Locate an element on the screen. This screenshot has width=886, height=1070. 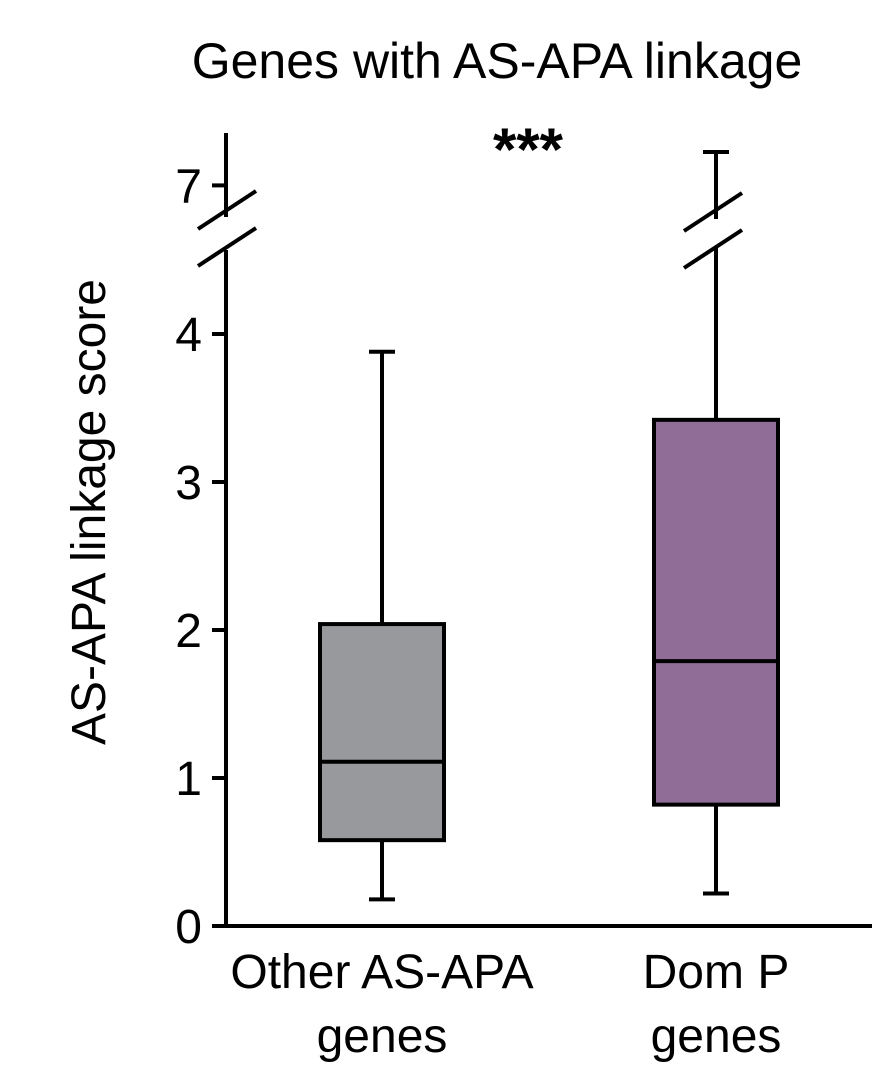
x-category-label-1-line-1: Dom P is located at coordinates (716, 972).